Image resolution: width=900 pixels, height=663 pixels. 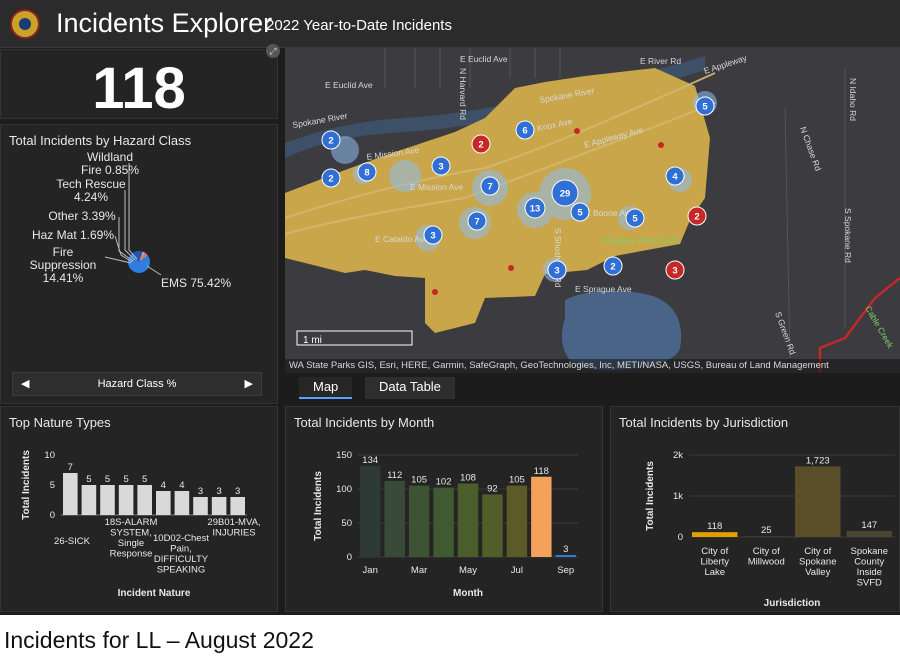 I want to click on next-arrow-icon: ▶, so click(x=248, y=384).